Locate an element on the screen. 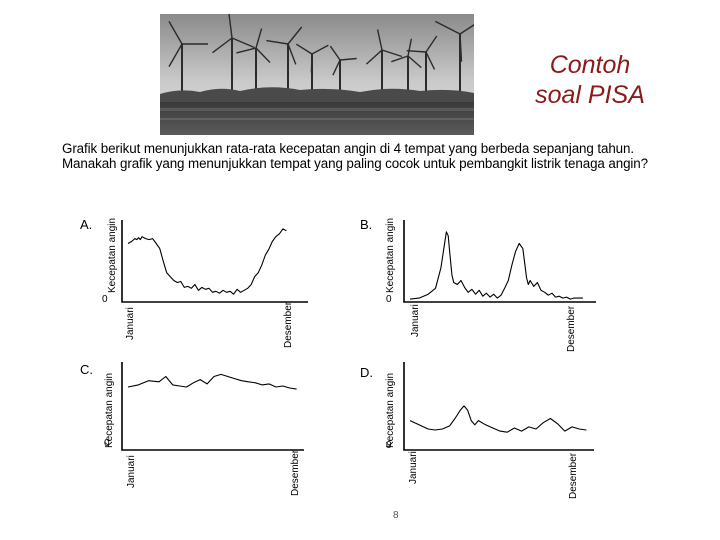 The height and width of the screenshot is (540, 720). panel-d-label: D. is located at coordinates (366, 372).